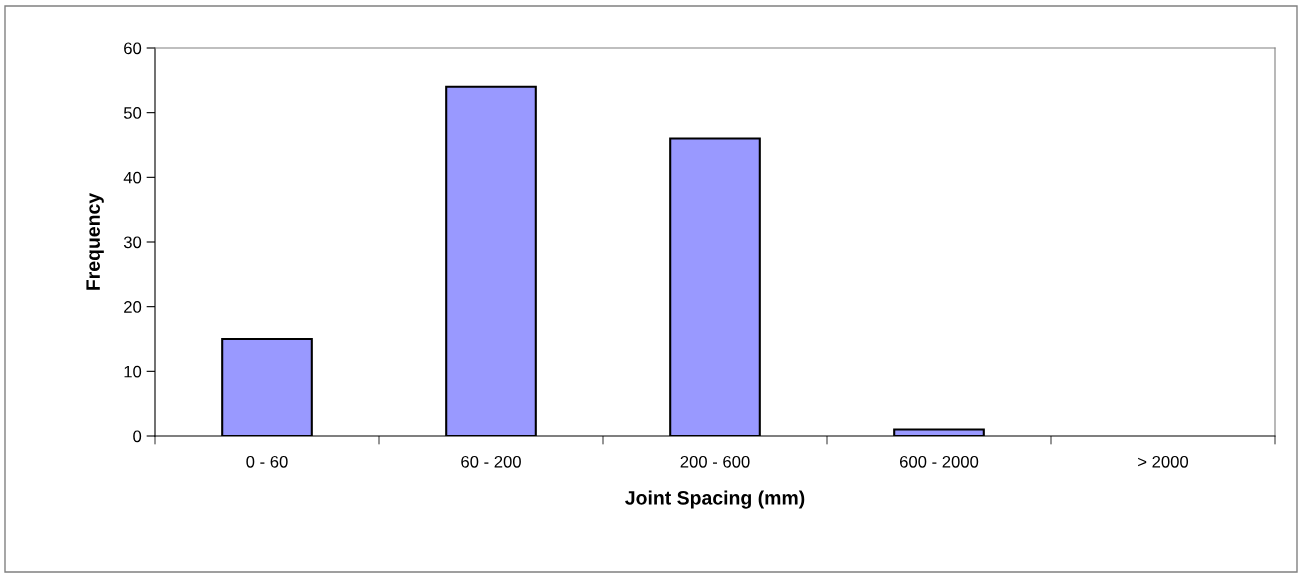 Image resolution: width=1304 pixels, height=580 pixels. What do you see at coordinates (132, 177) in the screenshot?
I see `y-tick-label: 40` at bounding box center [132, 177].